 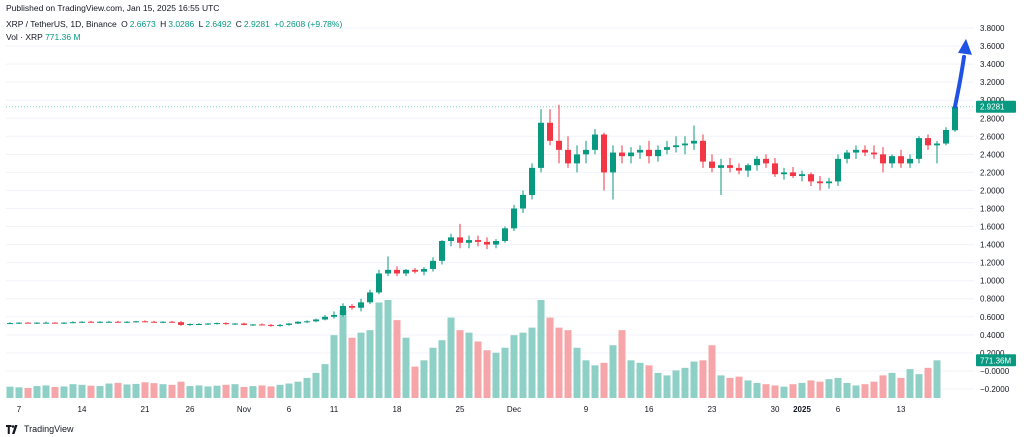 I want to click on change-value: +0.2608 (+9.78%), so click(x=308, y=24).